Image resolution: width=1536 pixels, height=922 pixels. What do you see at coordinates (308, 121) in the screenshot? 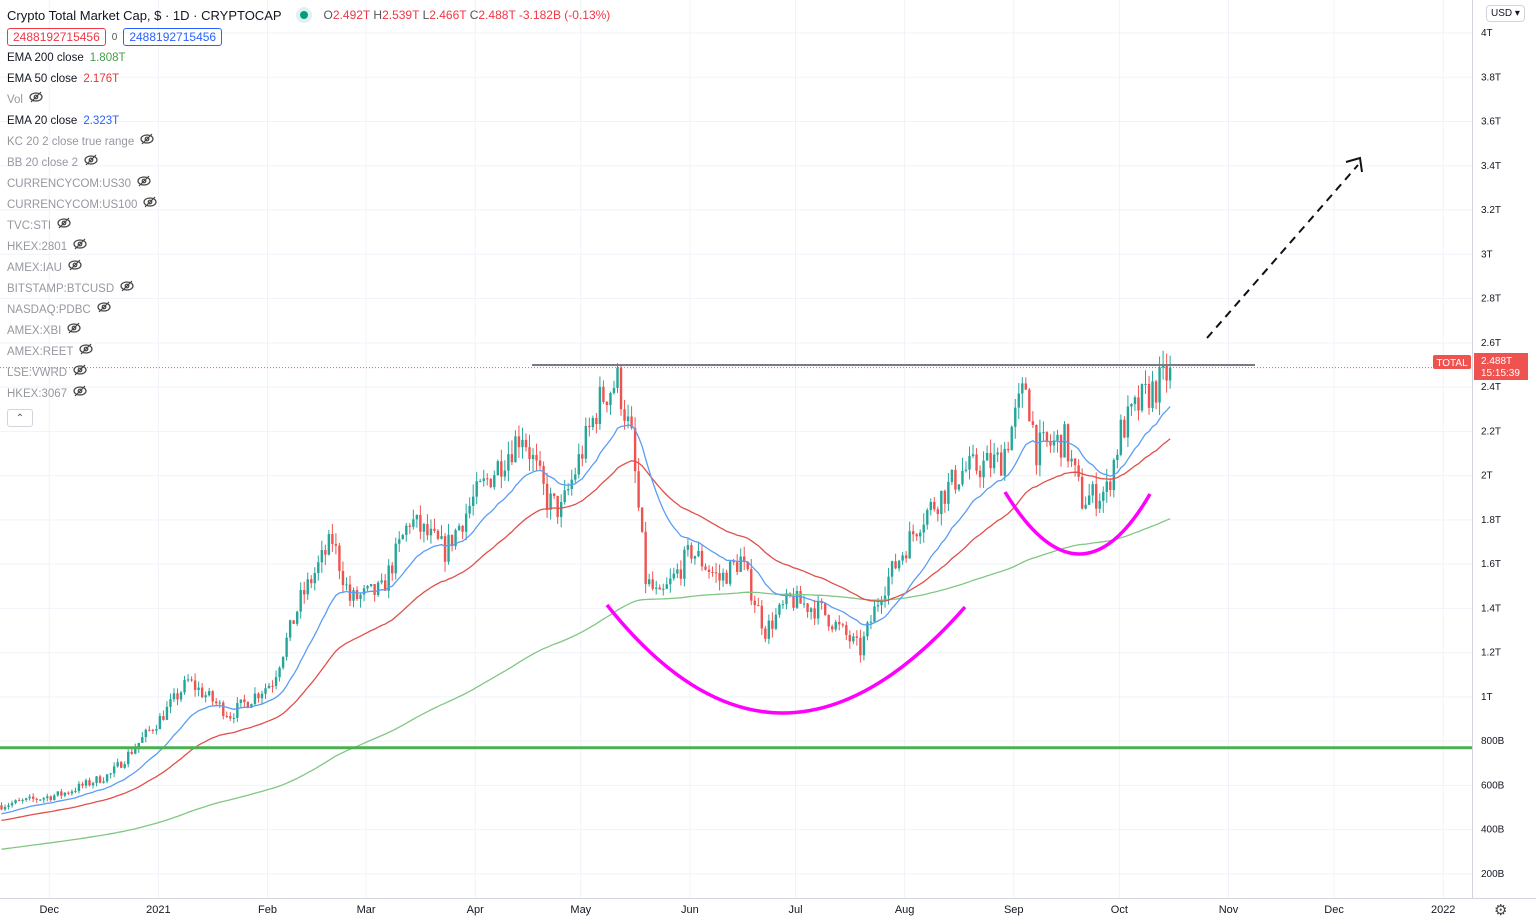
I see `indicator-3: EMA 20 close 2.323T` at bounding box center [308, 121].